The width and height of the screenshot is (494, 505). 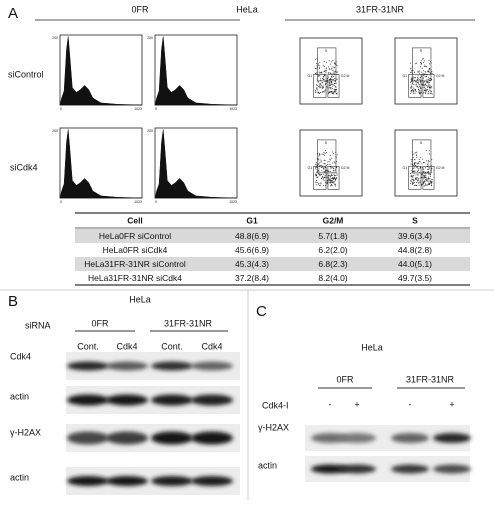 I want to click on blot-label: γ-H2AX, so click(x=273, y=427).